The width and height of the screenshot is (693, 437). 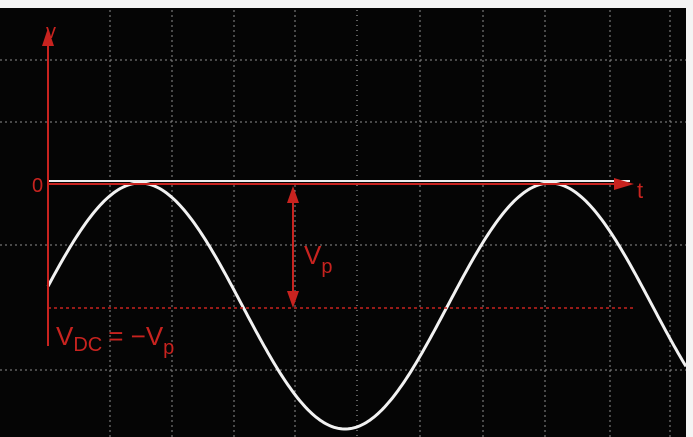 I want to click on top-border, so click(x=346, y=4).